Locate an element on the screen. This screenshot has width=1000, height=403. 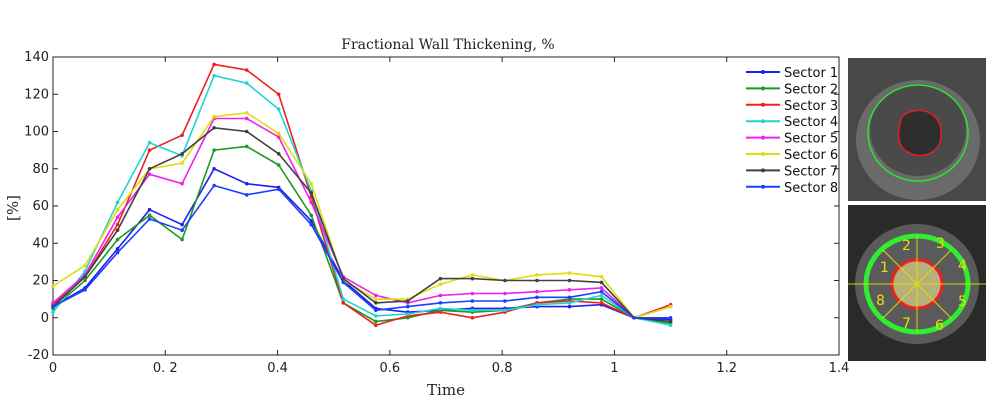
y-tick-label: 120 is located at coordinates (36, 94).